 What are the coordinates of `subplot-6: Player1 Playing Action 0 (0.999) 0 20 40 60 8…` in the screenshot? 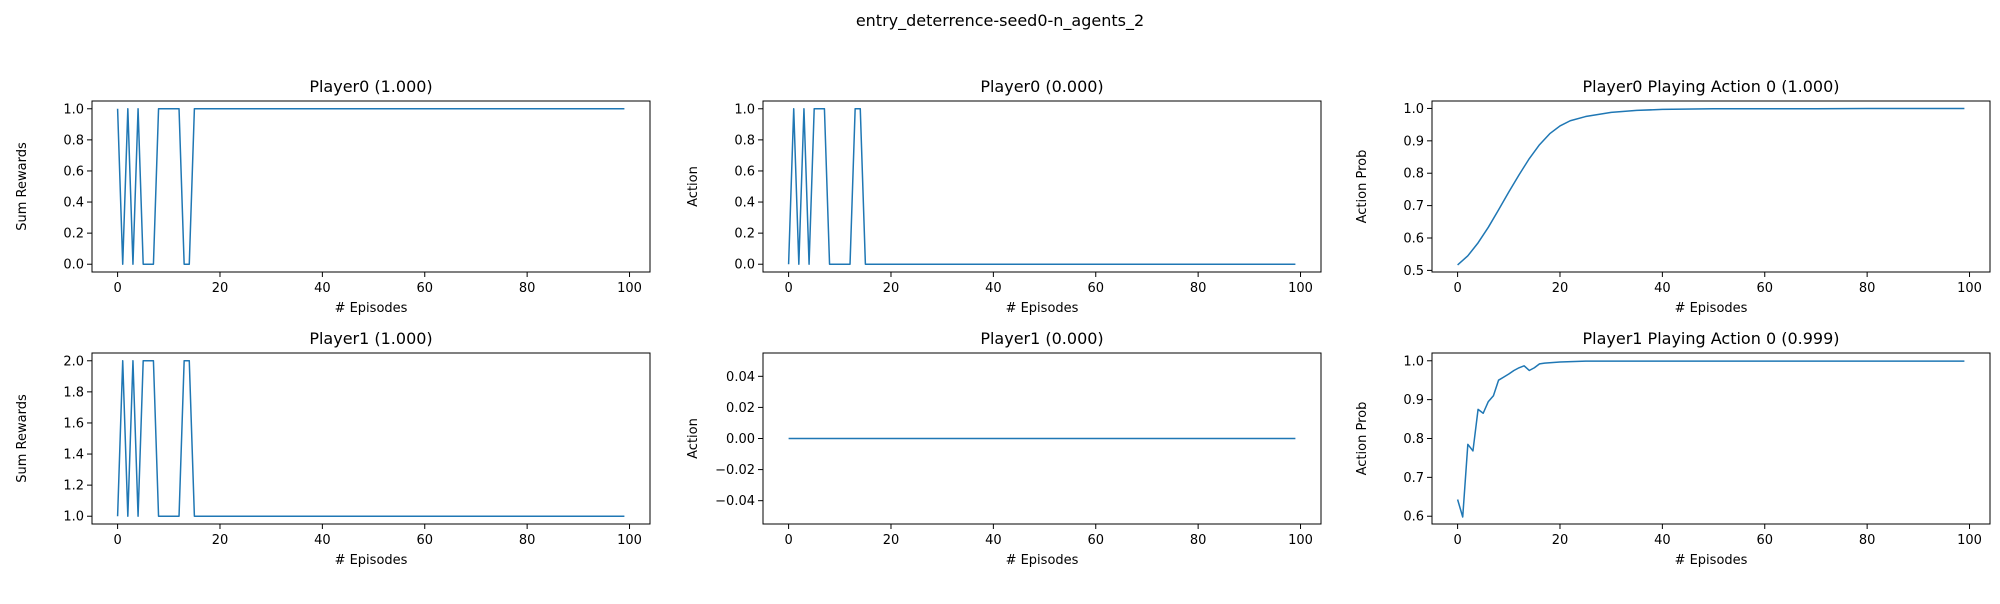 It's located at (1673, 448).